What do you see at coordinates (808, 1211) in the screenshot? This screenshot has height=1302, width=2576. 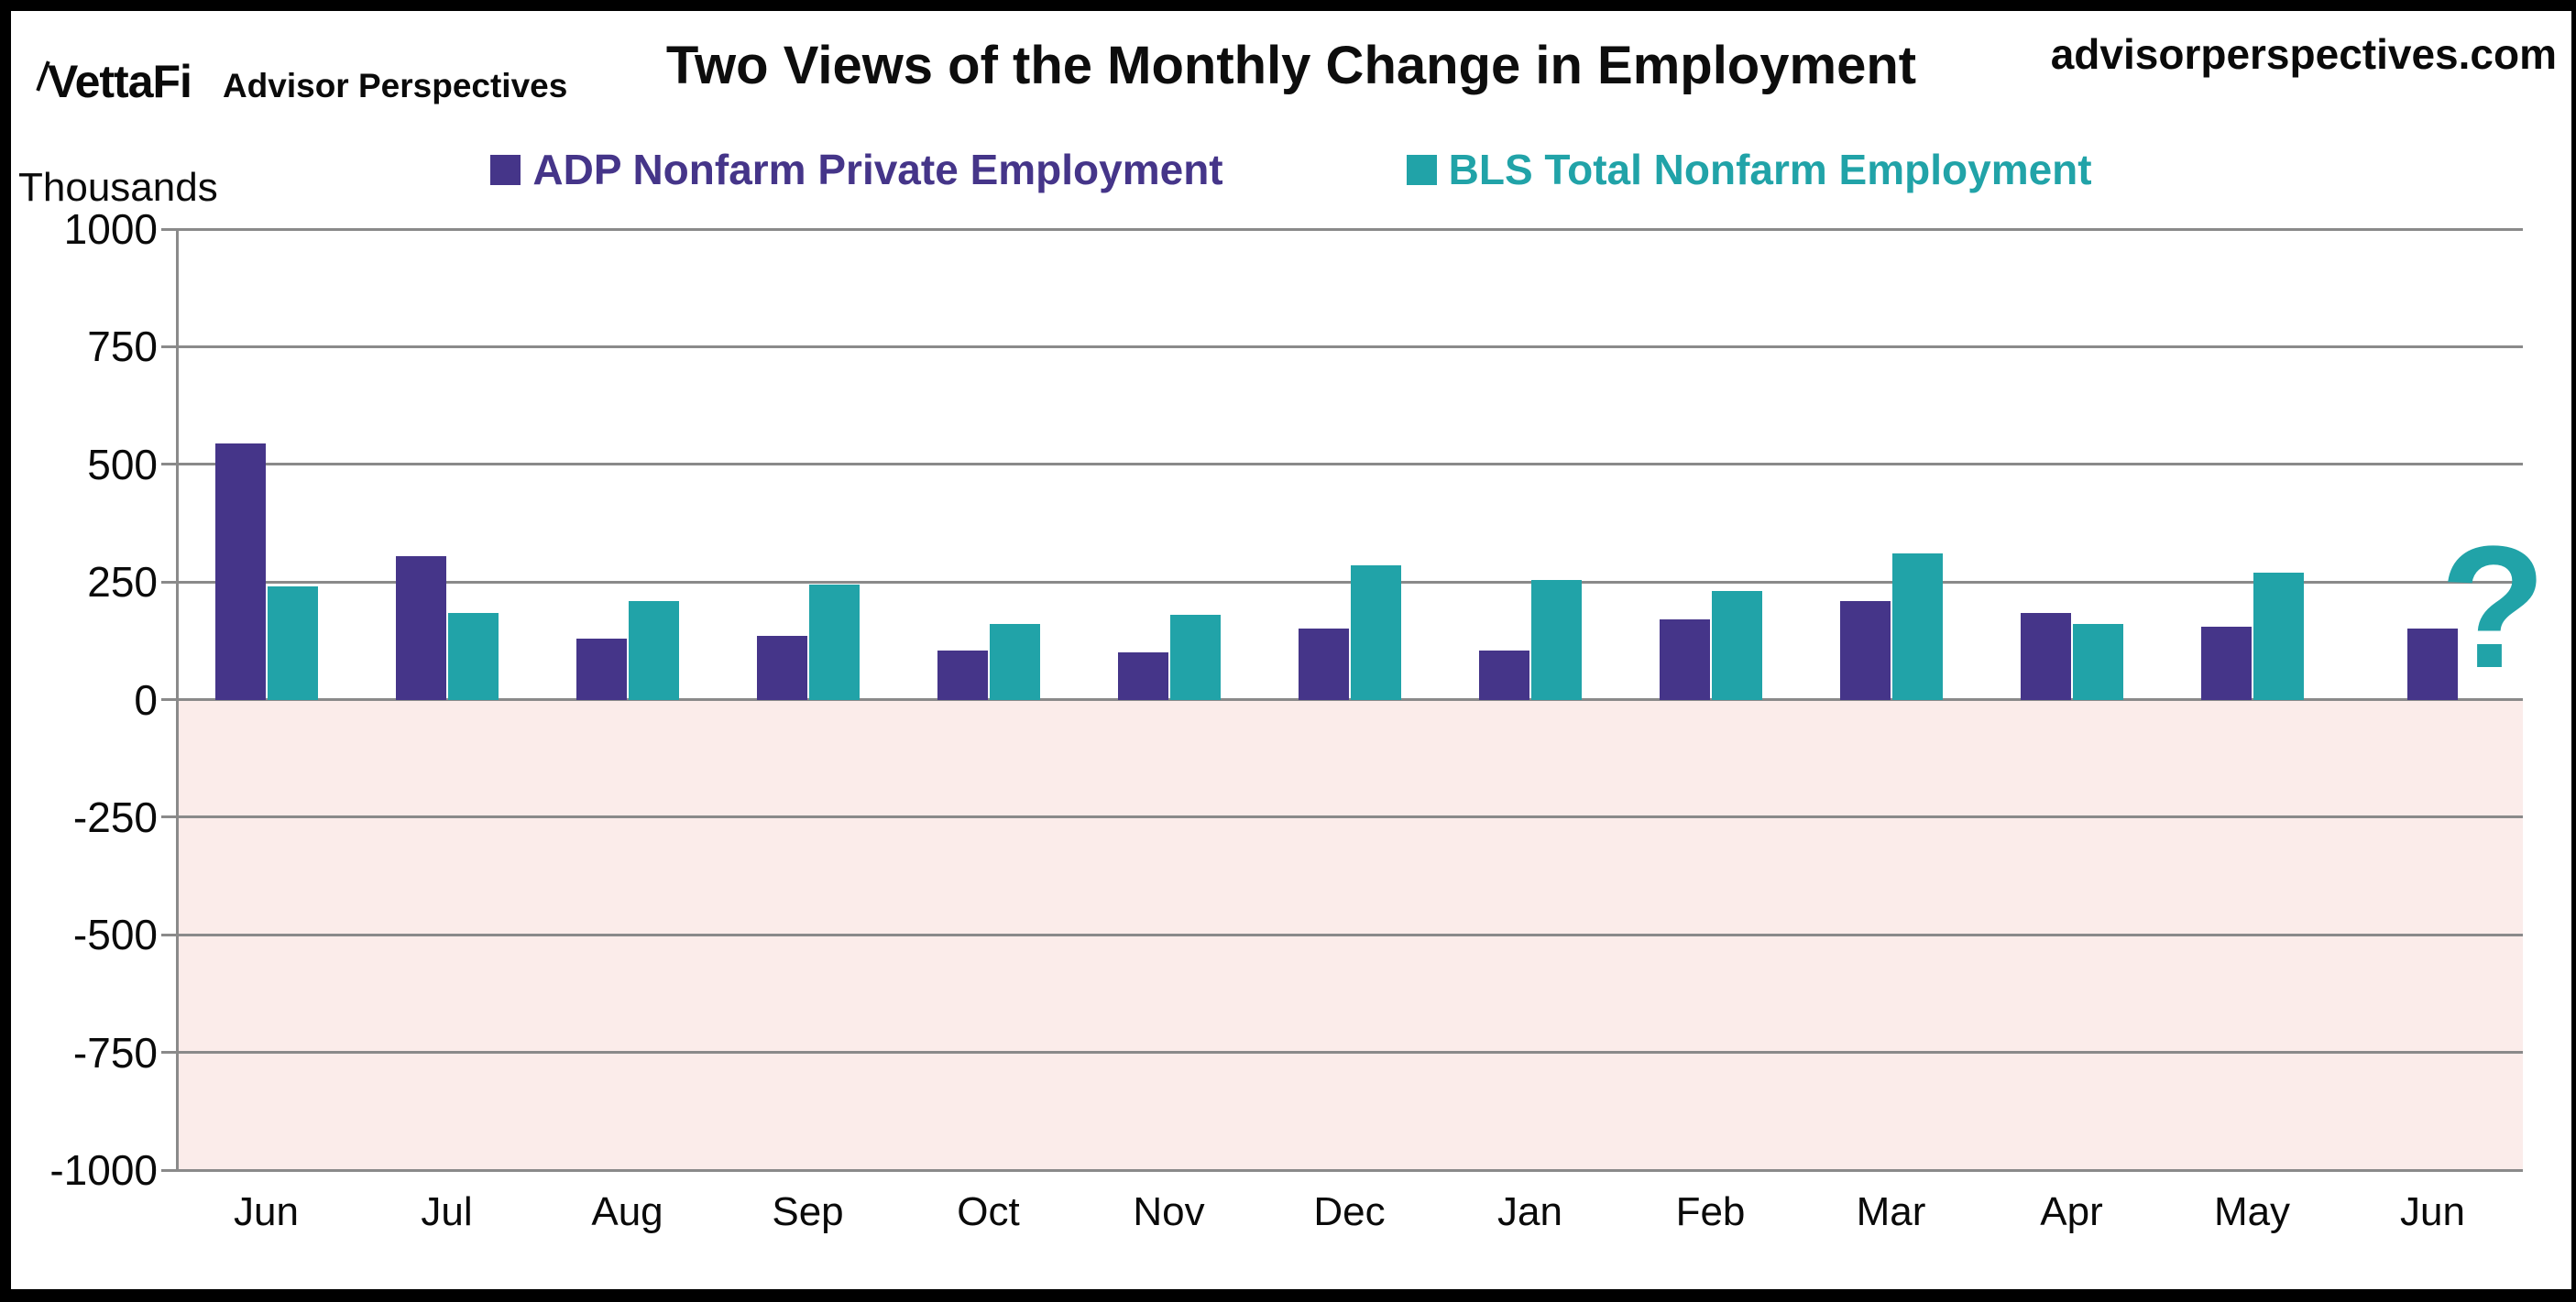 I see `month-label-sep-3: Sep` at bounding box center [808, 1211].